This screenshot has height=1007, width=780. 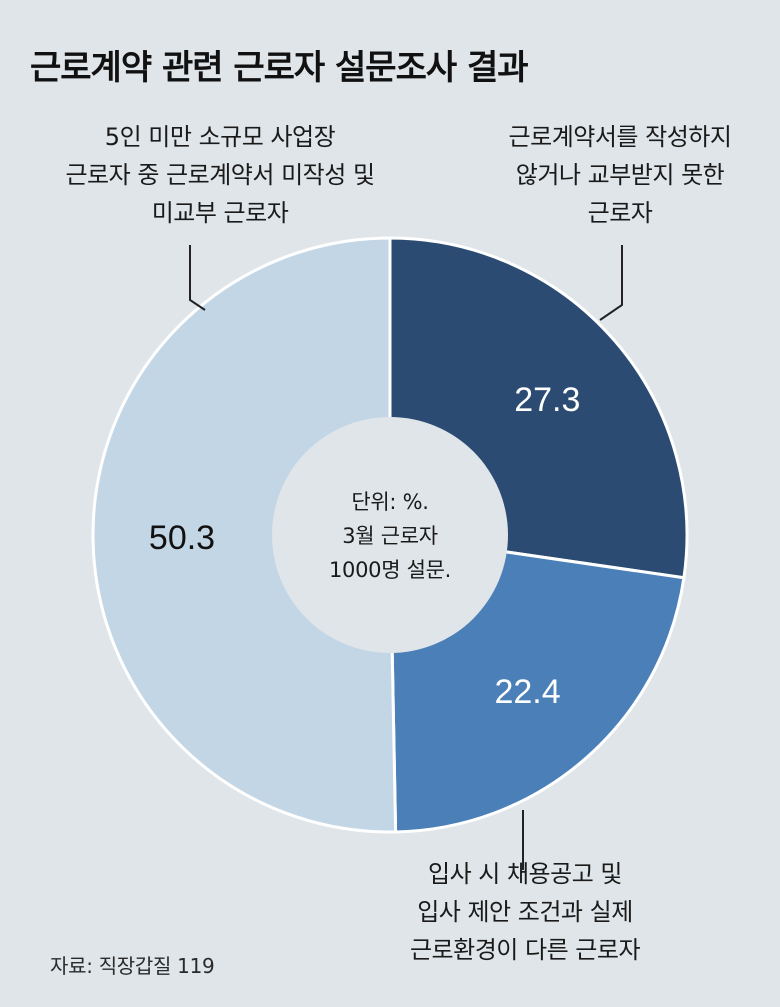 What do you see at coordinates (547, 400) in the screenshot?
I see `value-label-0: 27.3` at bounding box center [547, 400].